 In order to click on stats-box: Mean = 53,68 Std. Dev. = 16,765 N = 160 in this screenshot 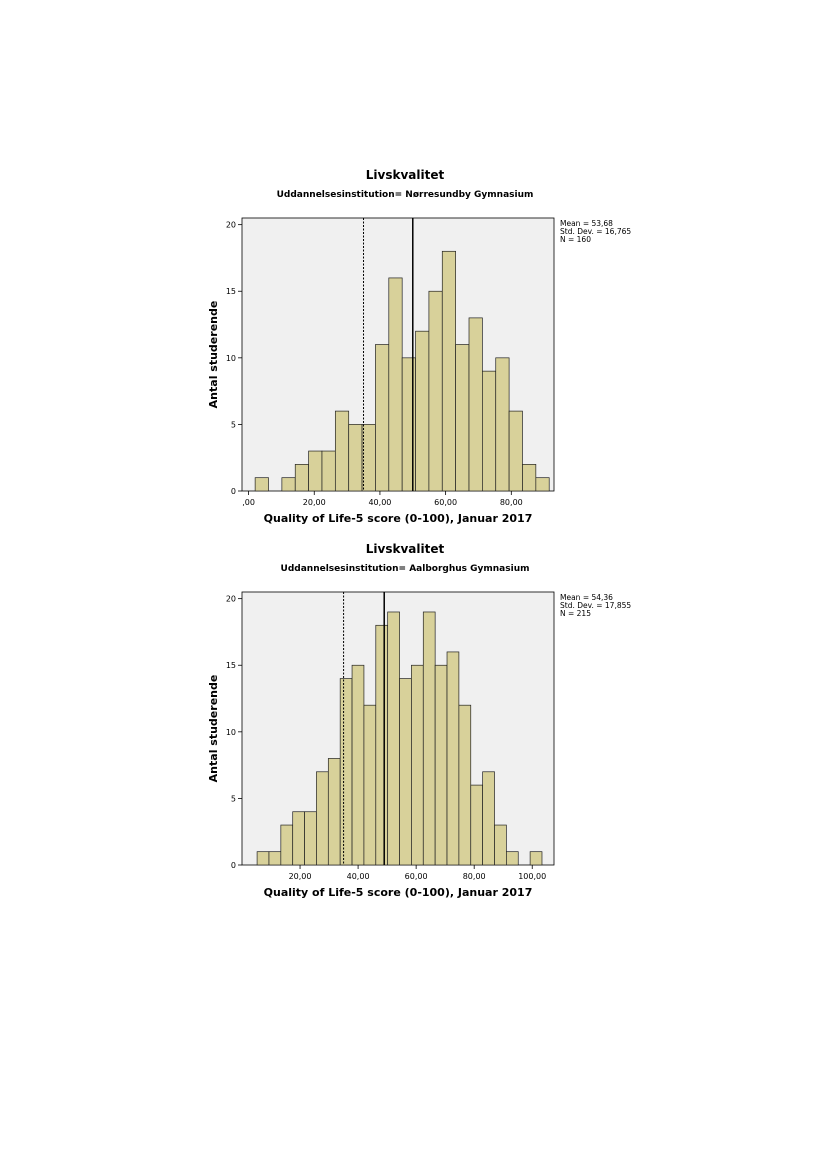, I will do `click(595, 232)`.